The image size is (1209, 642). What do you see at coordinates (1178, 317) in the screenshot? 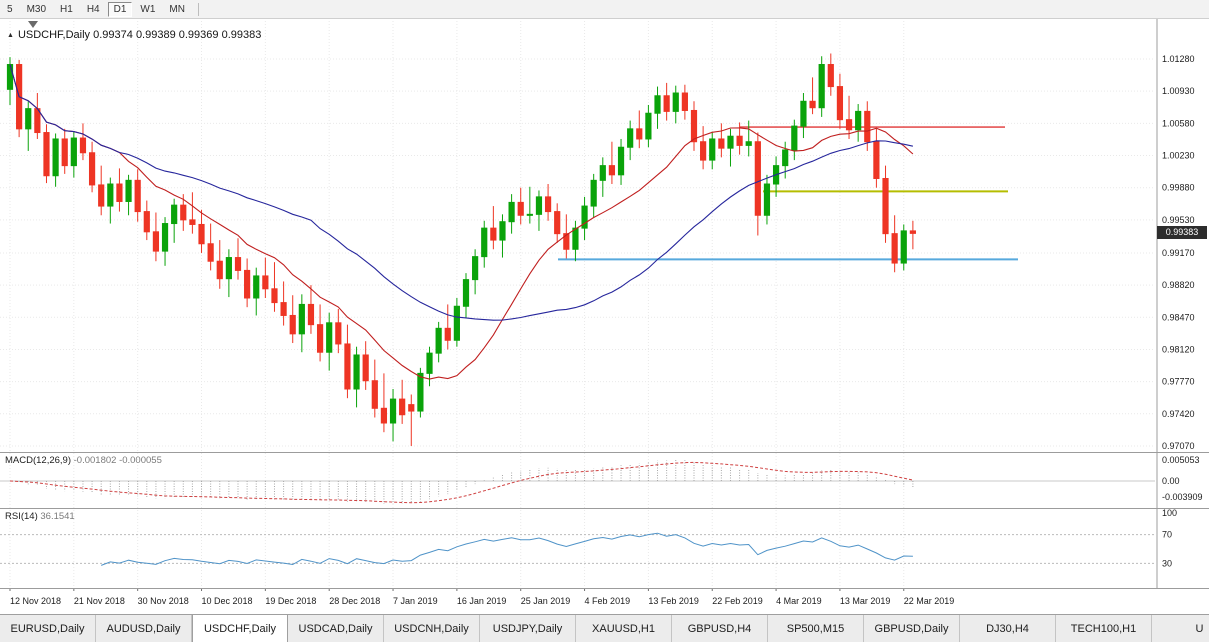
I see `price-axis-label: 0.98470` at bounding box center [1178, 317].